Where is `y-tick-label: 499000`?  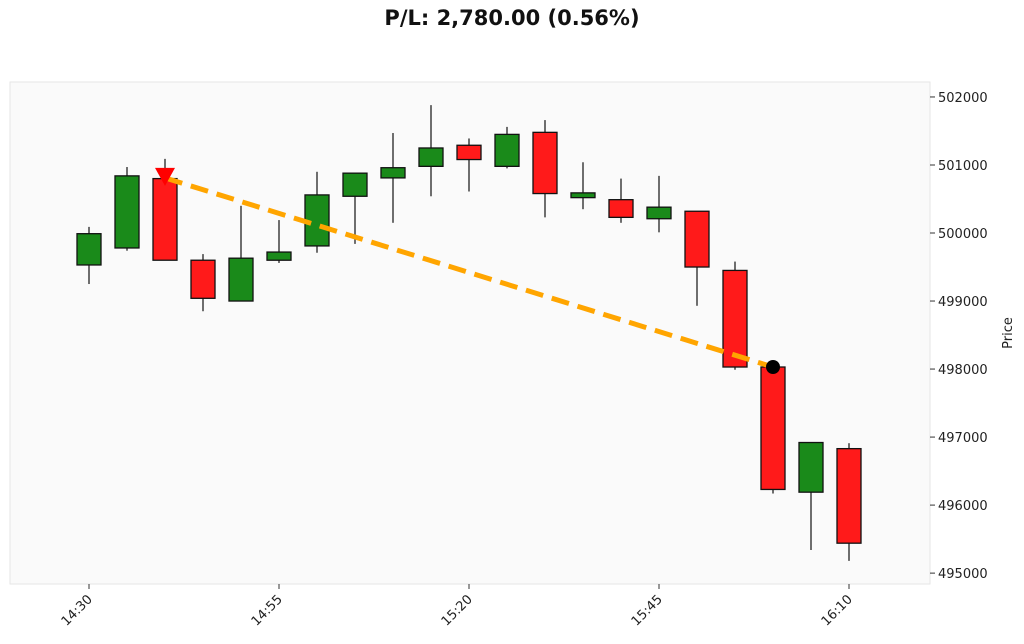
y-tick-label: 499000 is located at coordinates (963, 302).